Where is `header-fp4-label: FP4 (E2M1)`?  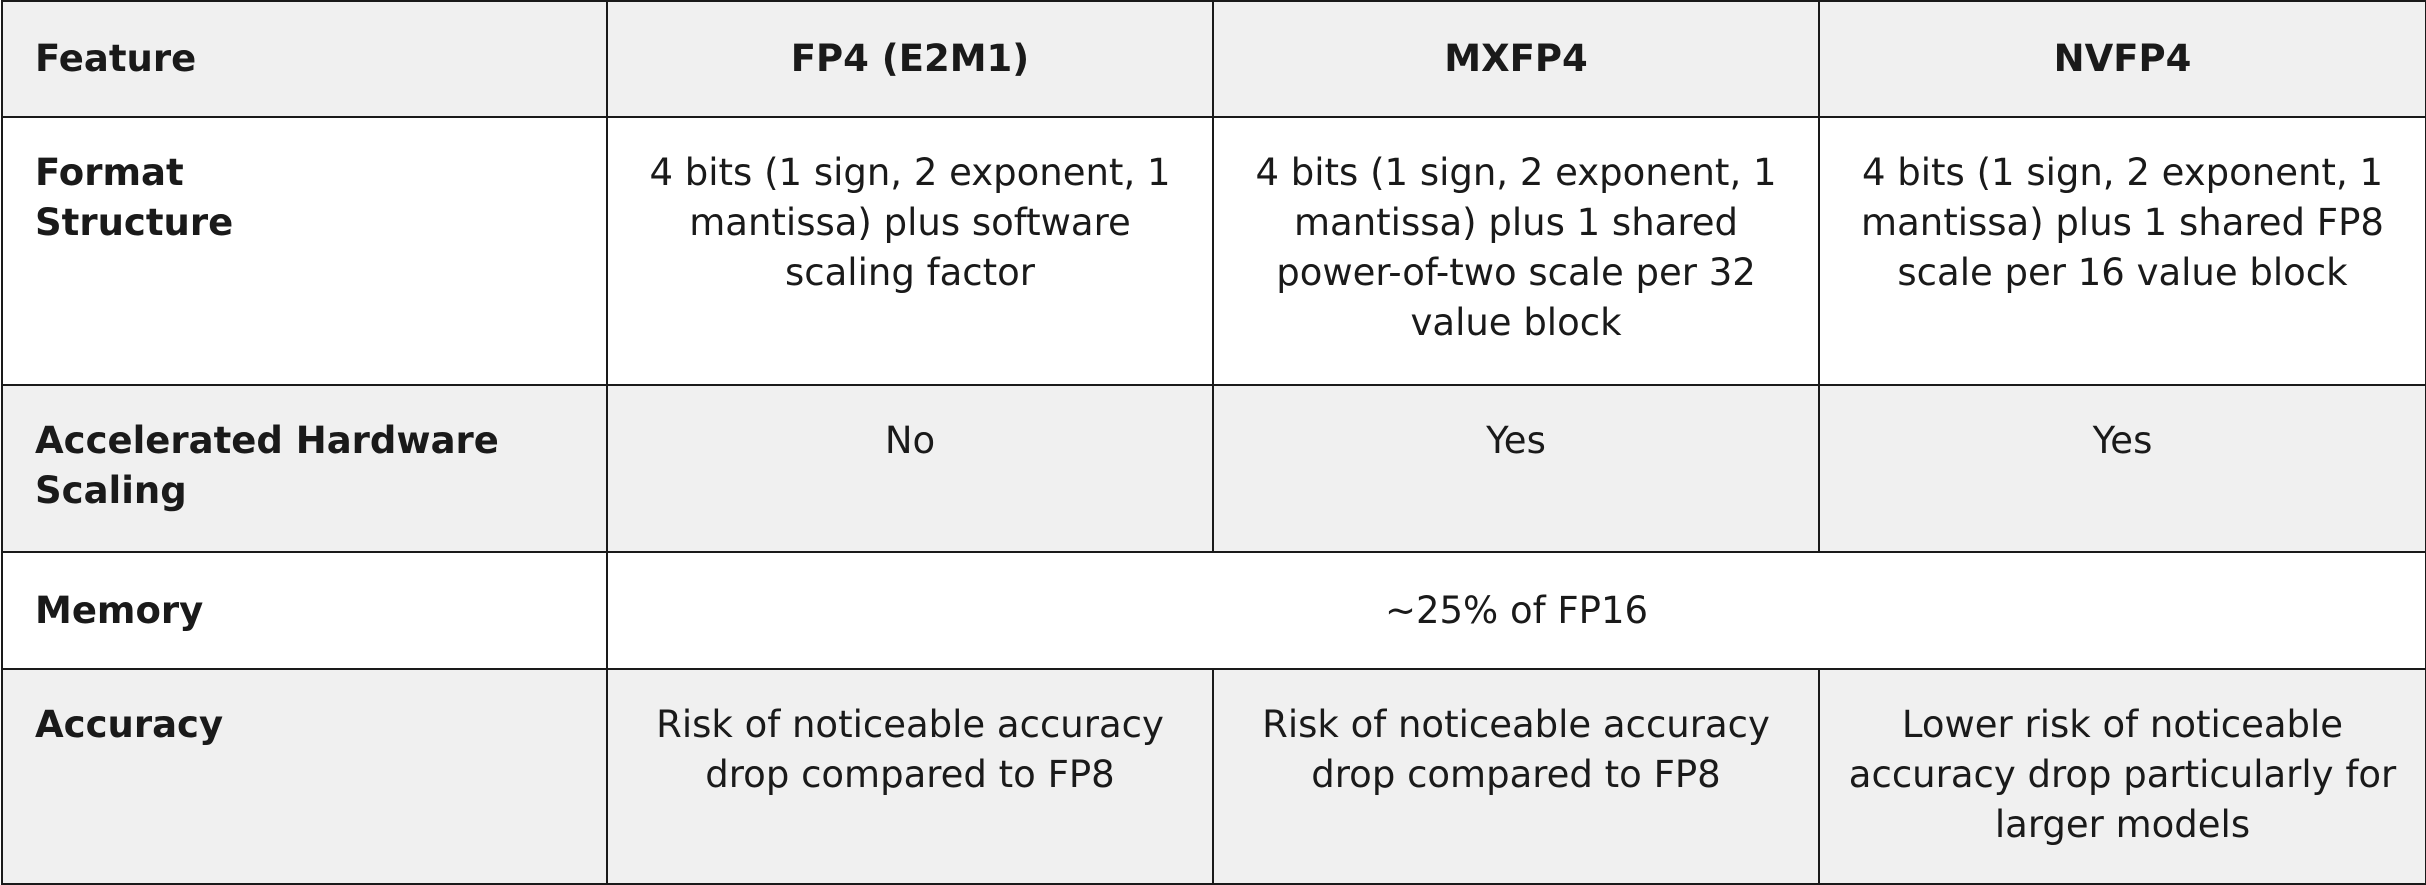
header-fp4-label: FP4 (E2M1) is located at coordinates (910, 58).